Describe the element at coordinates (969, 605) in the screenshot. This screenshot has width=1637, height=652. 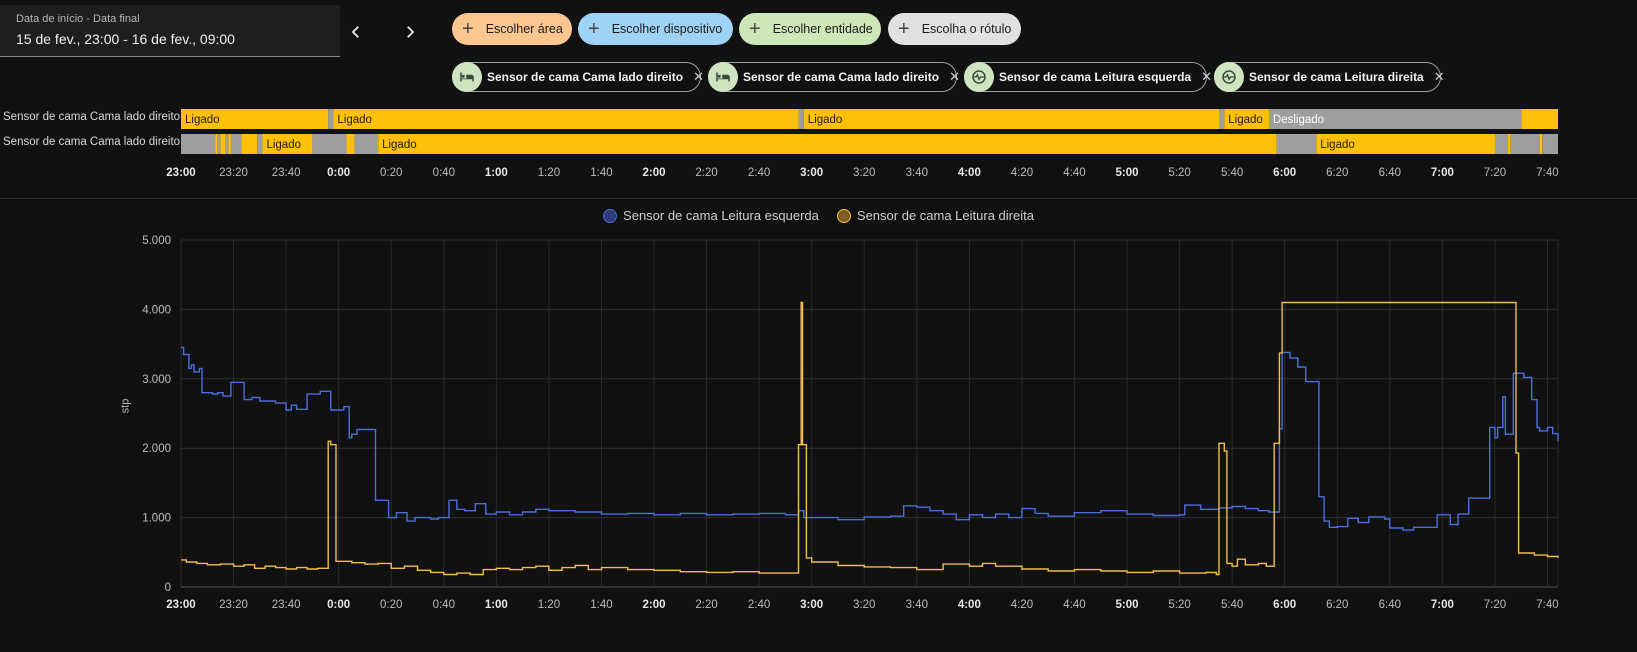
I see `x-tick-label: 4:00` at that location.